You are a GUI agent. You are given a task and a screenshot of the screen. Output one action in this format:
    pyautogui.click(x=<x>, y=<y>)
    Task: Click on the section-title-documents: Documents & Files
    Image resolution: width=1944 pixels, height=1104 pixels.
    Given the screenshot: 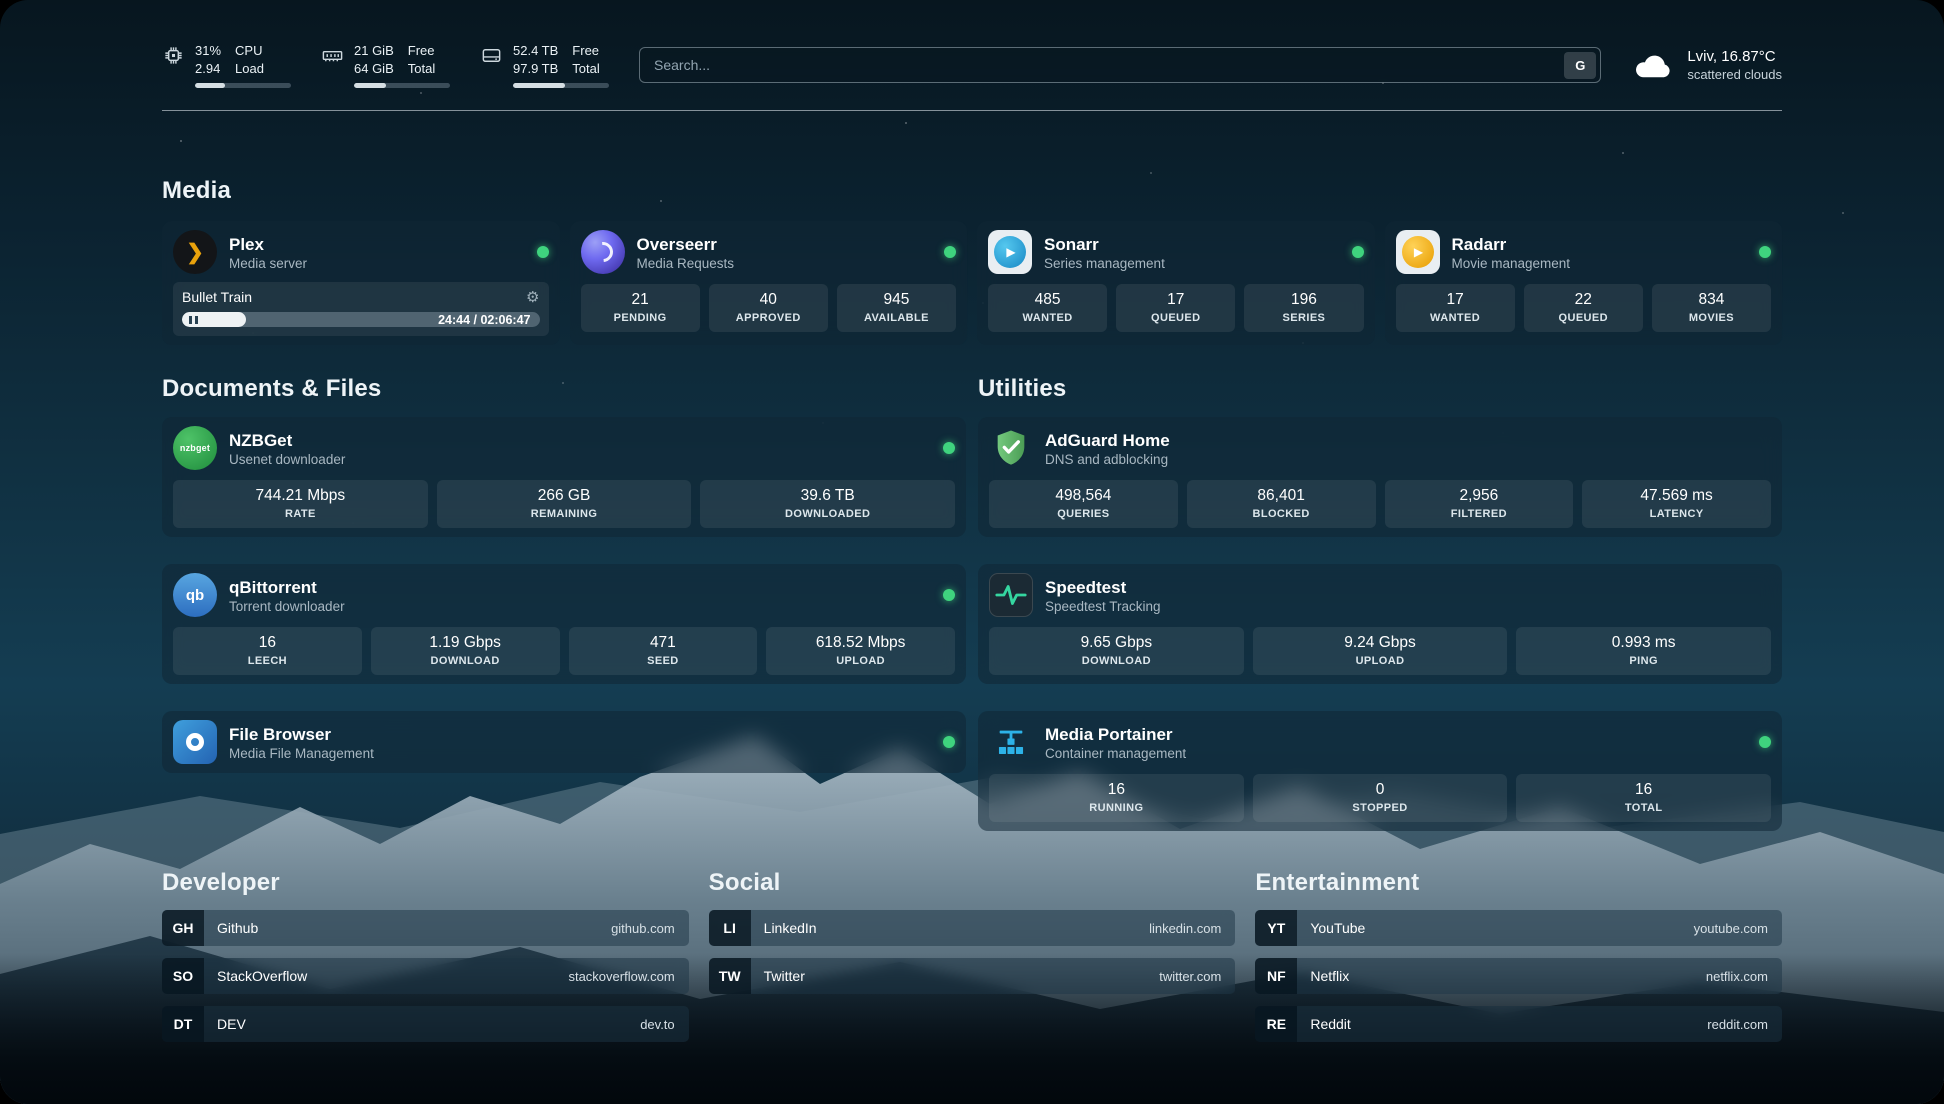 What is the action you would take?
    pyautogui.click(x=272, y=389)
    